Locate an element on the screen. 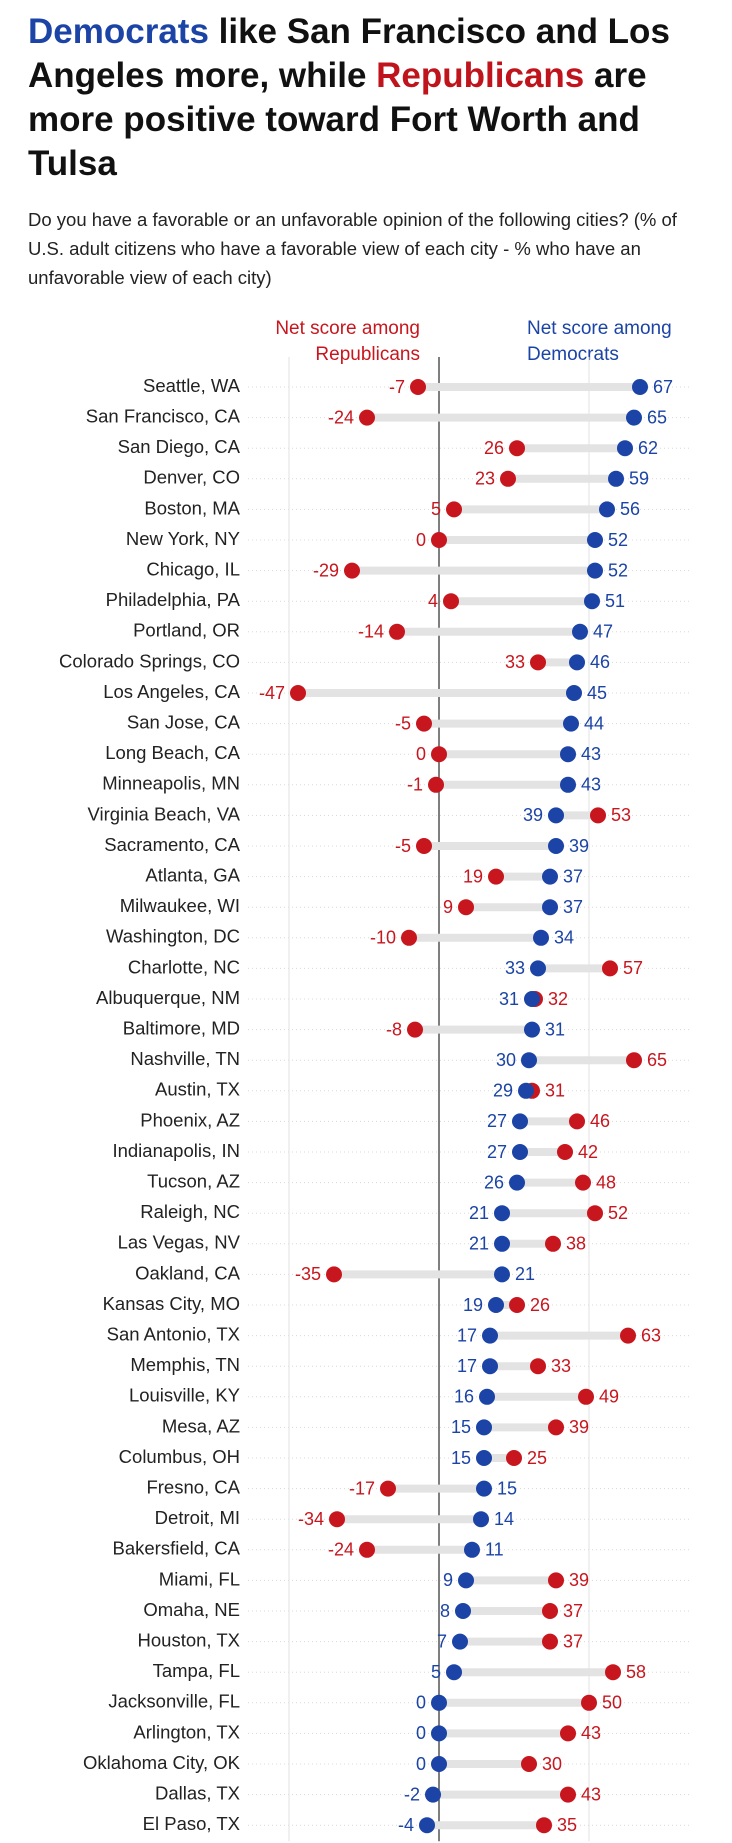  value-label: 37 is located at coordinates (573, 876).